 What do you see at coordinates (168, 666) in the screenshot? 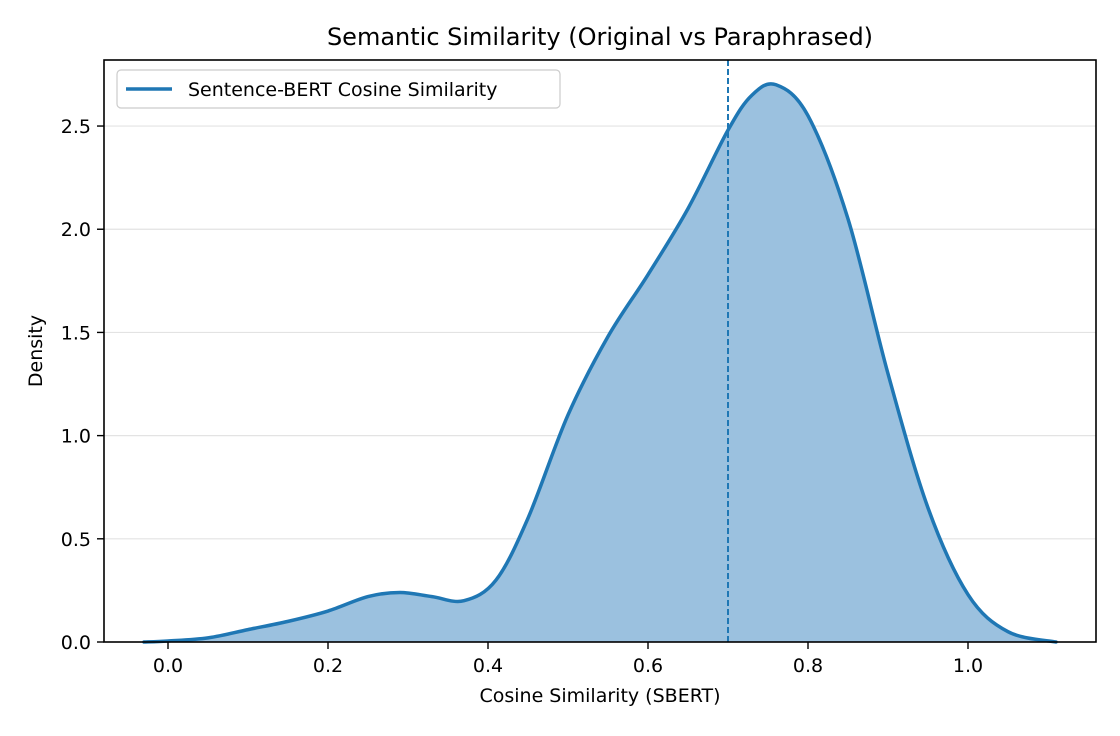
I see `x-tick-label: 0.0` at bounding box center [168, 666].